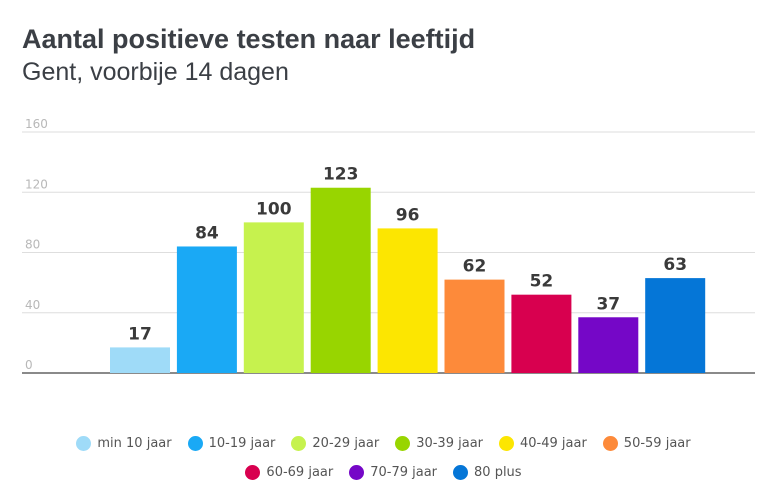 Image resolution: width=767 pixels, height=489 pixels. Describe the element at coordinates (341, 175) in the screenshot. I see `data-label: 123` at that location.